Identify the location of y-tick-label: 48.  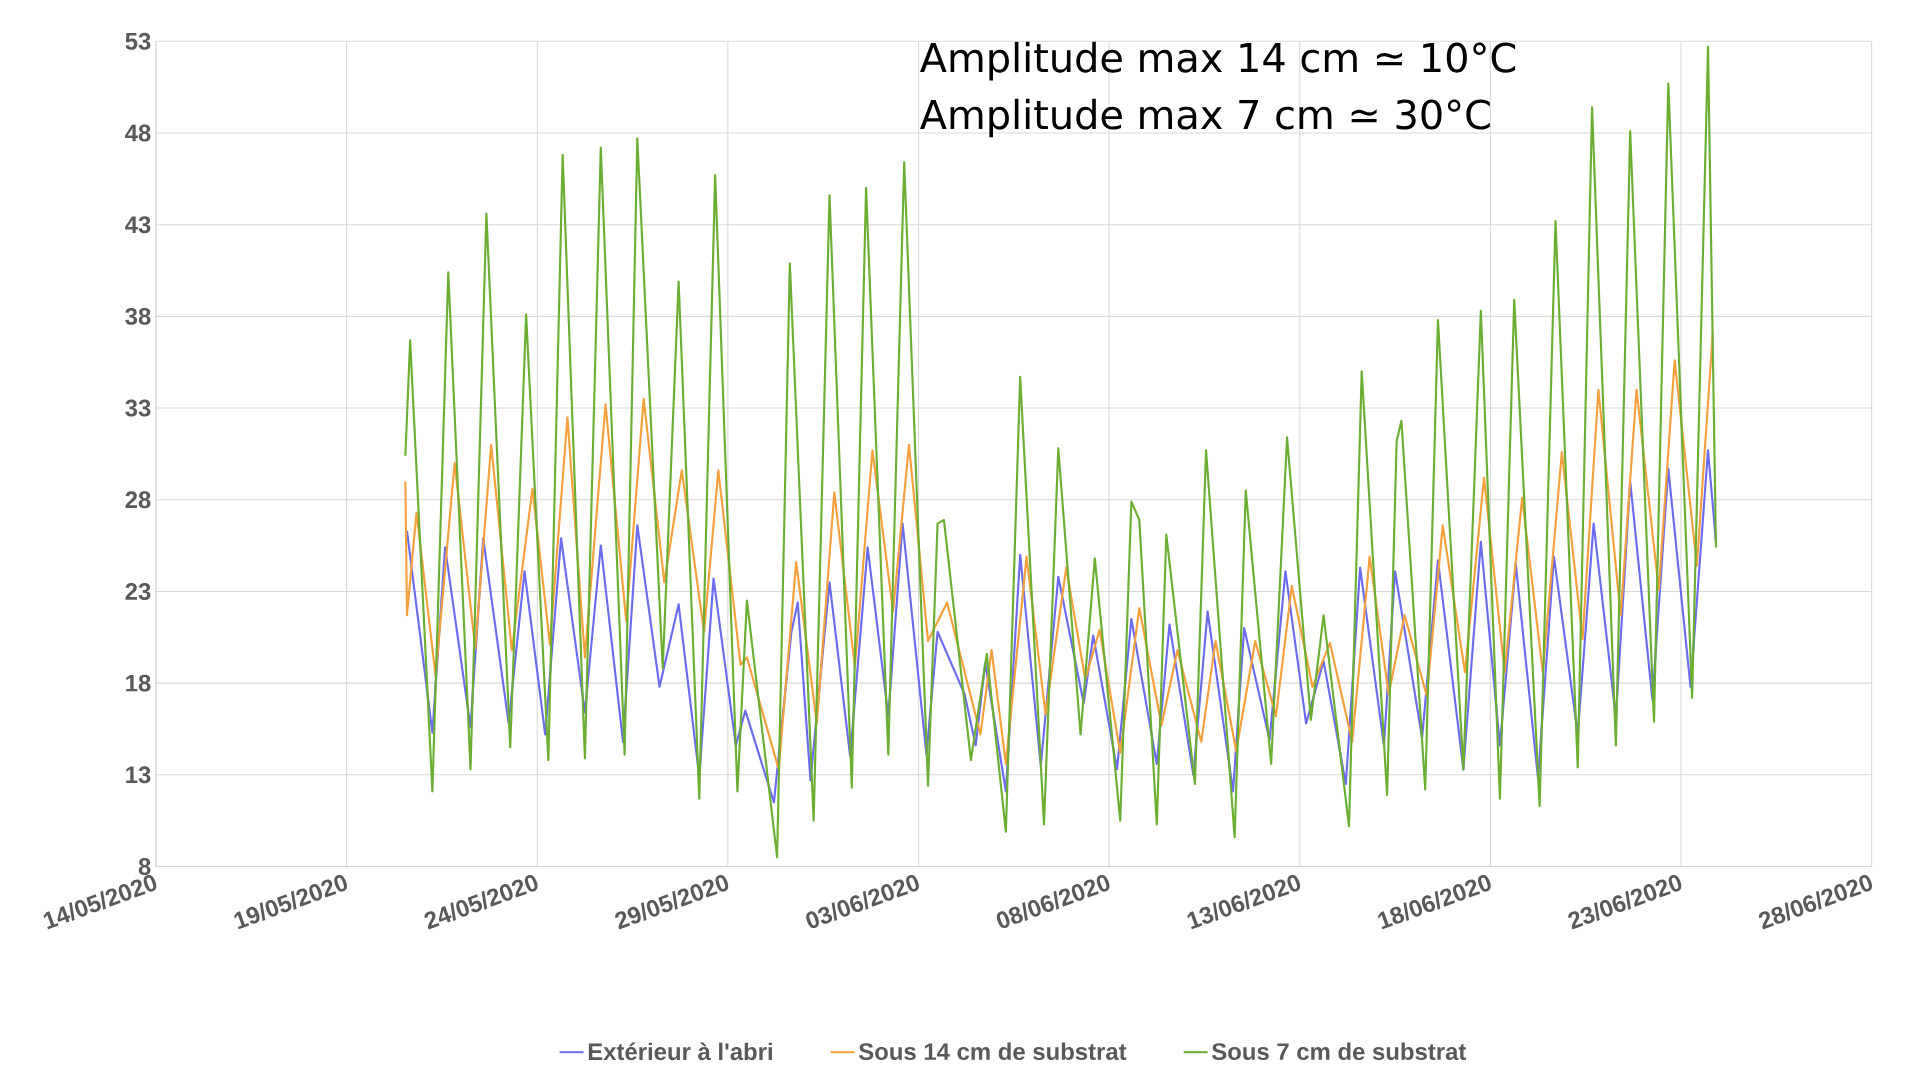
(138, 133).